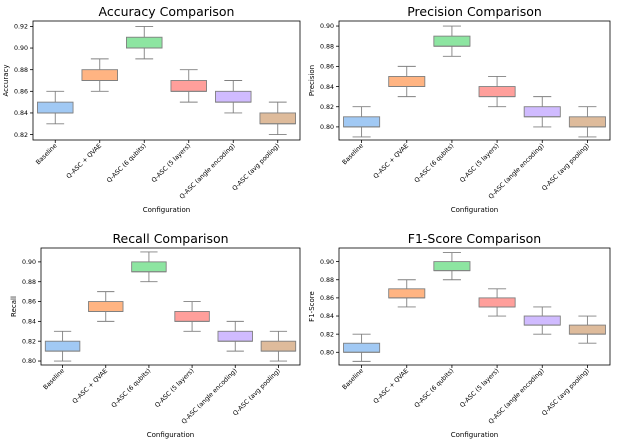  Describe the element at coordinates (170, 238) in the screenshot. I see `subplot-title: Recall Comparison` at that location.